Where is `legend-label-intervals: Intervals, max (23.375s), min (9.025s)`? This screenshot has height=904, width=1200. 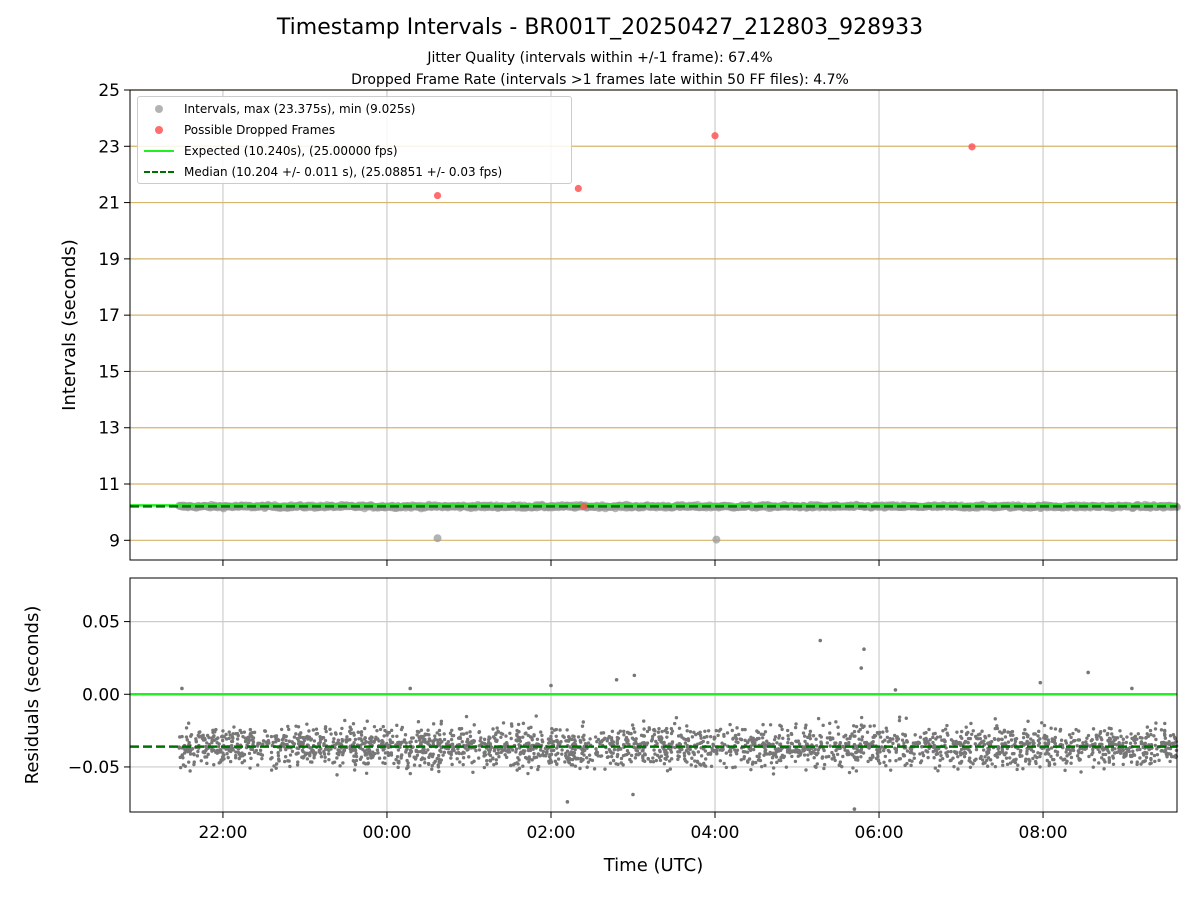
legend-label-intervals: Intervals, max (23.375s), min (9.025s) is located at coordinates (300, 109).